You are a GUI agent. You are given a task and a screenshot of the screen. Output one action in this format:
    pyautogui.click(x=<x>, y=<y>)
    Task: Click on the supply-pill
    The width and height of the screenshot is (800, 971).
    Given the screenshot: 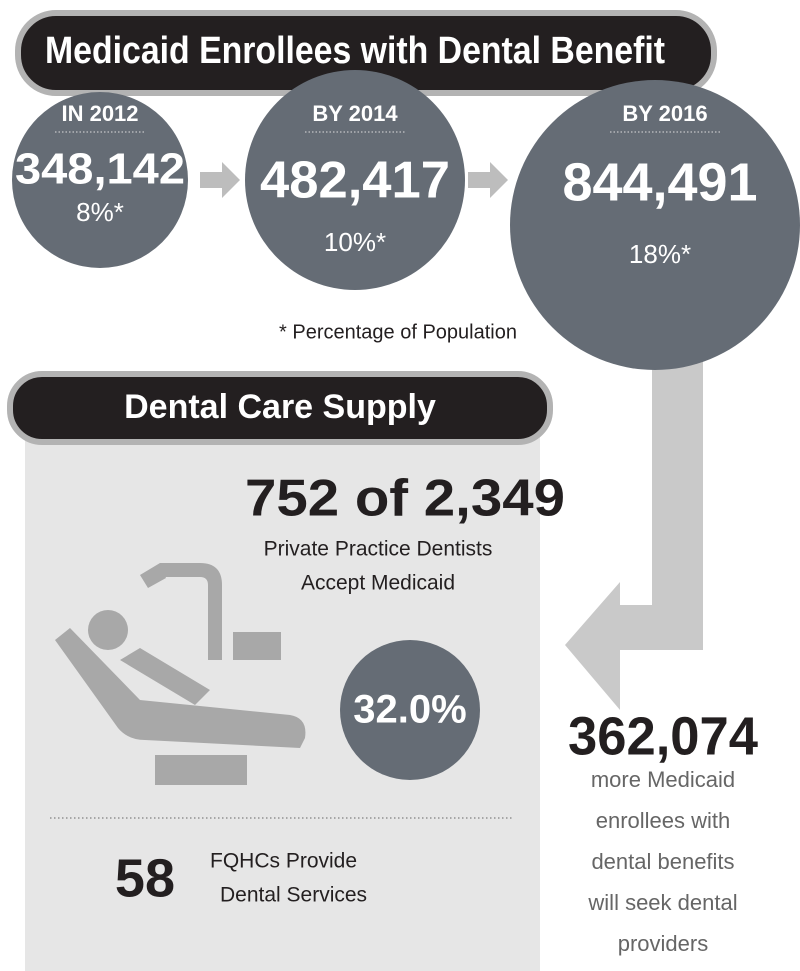 What is the action you would take?
    pyautogui.click(x=280, y=408)
    